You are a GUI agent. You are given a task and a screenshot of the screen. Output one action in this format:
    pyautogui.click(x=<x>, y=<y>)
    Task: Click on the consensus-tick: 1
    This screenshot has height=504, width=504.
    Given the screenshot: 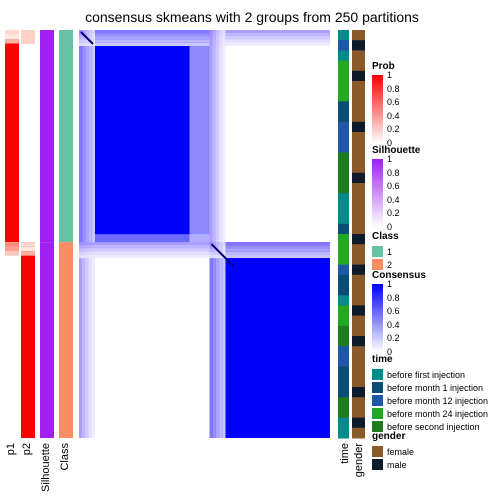 What is the action you would take?
    pyautogui.click(x=390, y=284)
    